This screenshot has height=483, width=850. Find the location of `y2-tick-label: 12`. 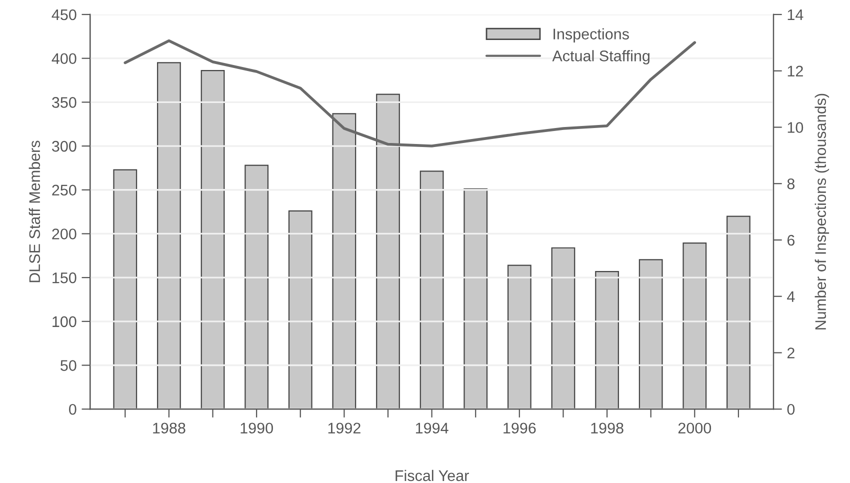

y2-tick-label: 12 is located at coordinates (795, 71).